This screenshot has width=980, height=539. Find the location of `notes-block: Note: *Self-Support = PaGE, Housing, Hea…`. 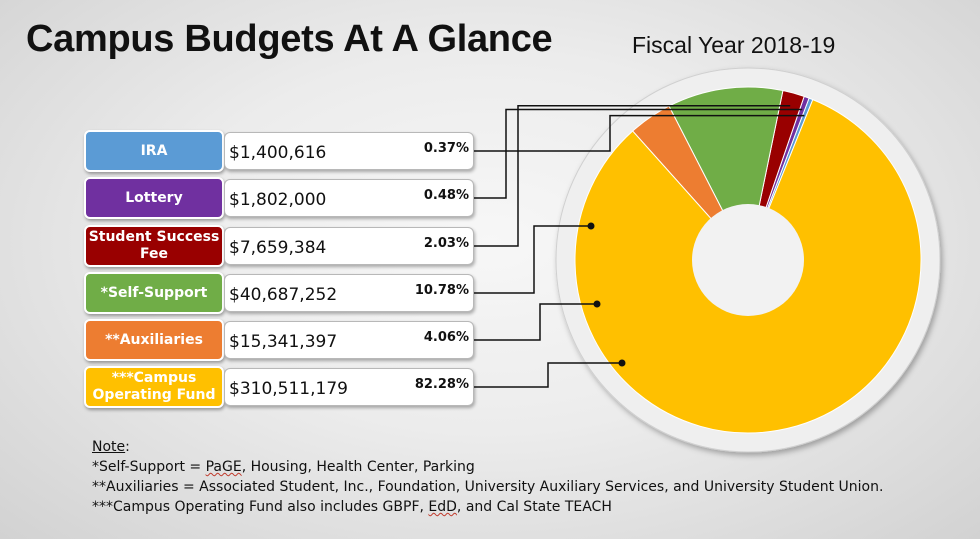

notes-block: Note: *Self-Support = PaGE, Housing, Hea… is located at coordinates (487, 477).